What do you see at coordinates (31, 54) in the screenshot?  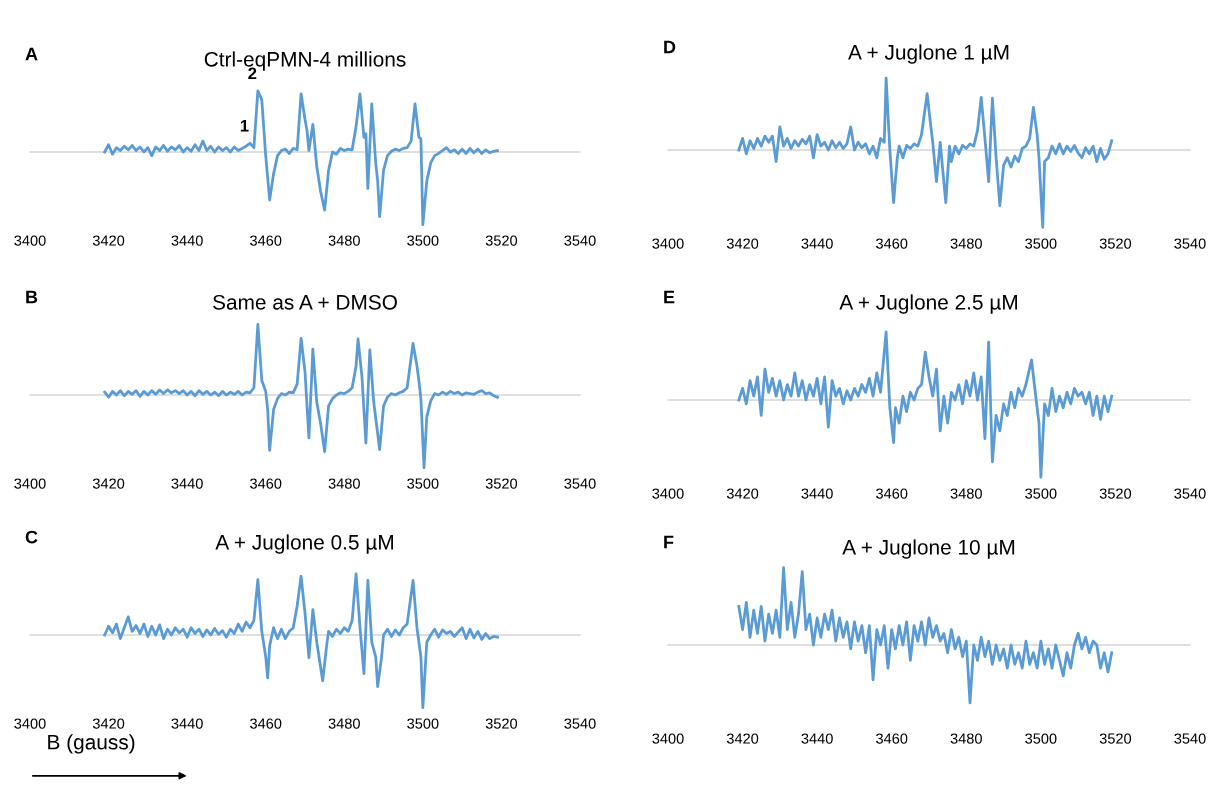 I see `text: A` at bounding box center [31, 54].